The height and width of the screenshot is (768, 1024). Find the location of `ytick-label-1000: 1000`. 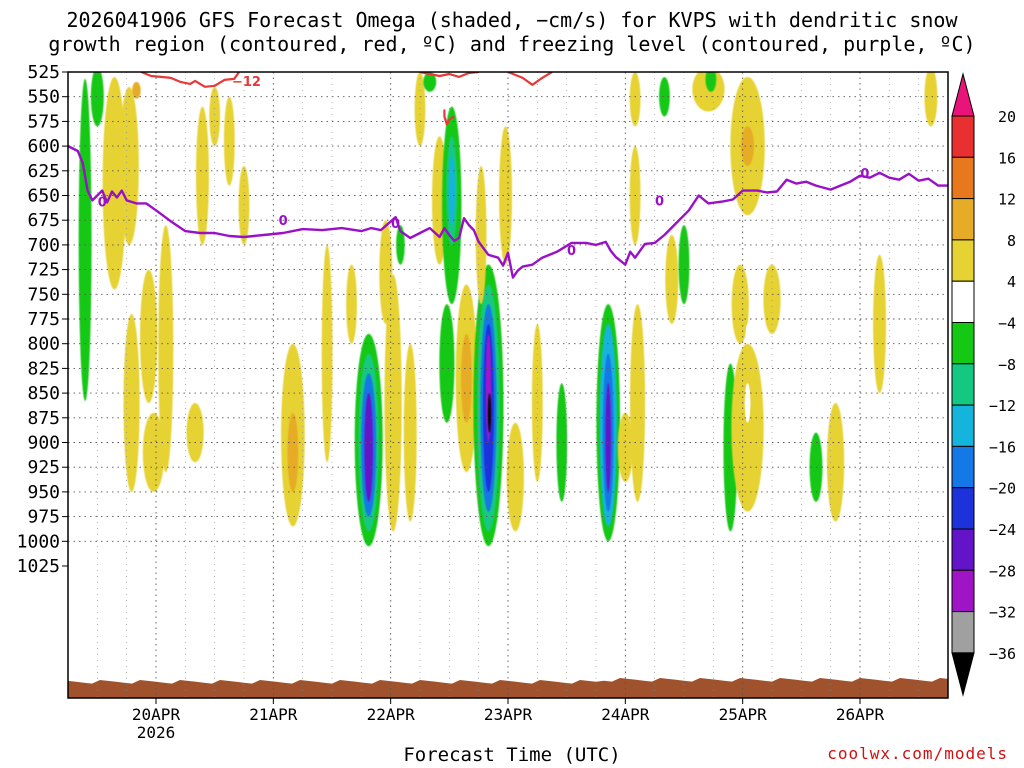

ytick-label-1000: 1000 is located at coordinates (38, 541).